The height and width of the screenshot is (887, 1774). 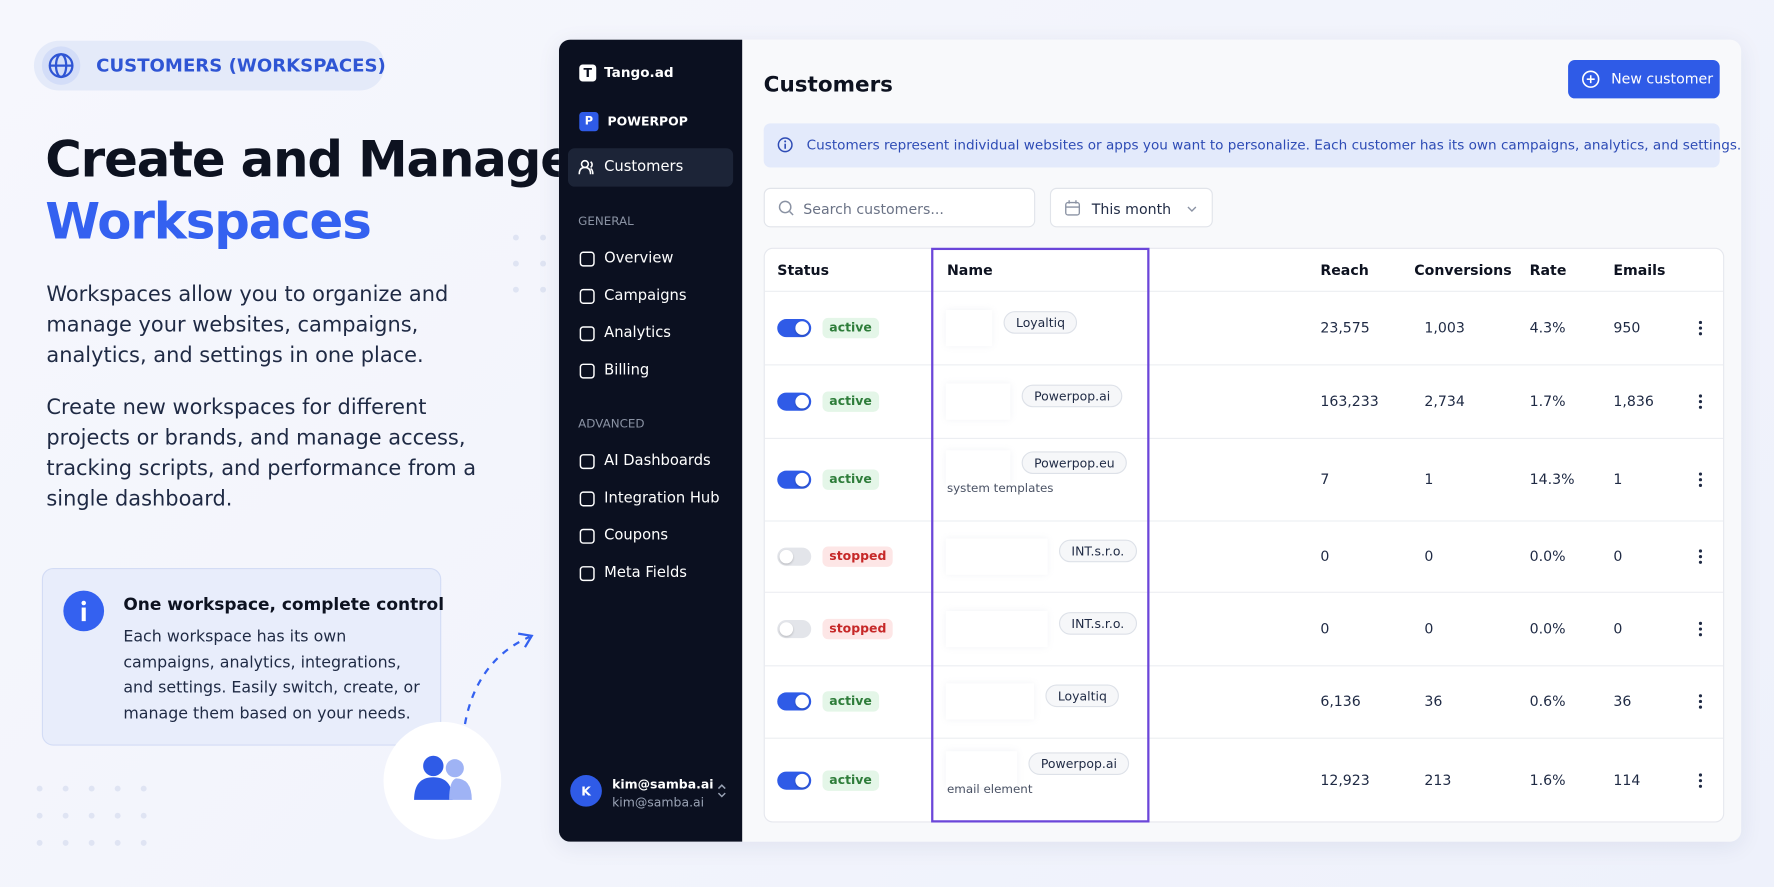 I want to click on cell-emails: 1, so click(x=1618, y=479).